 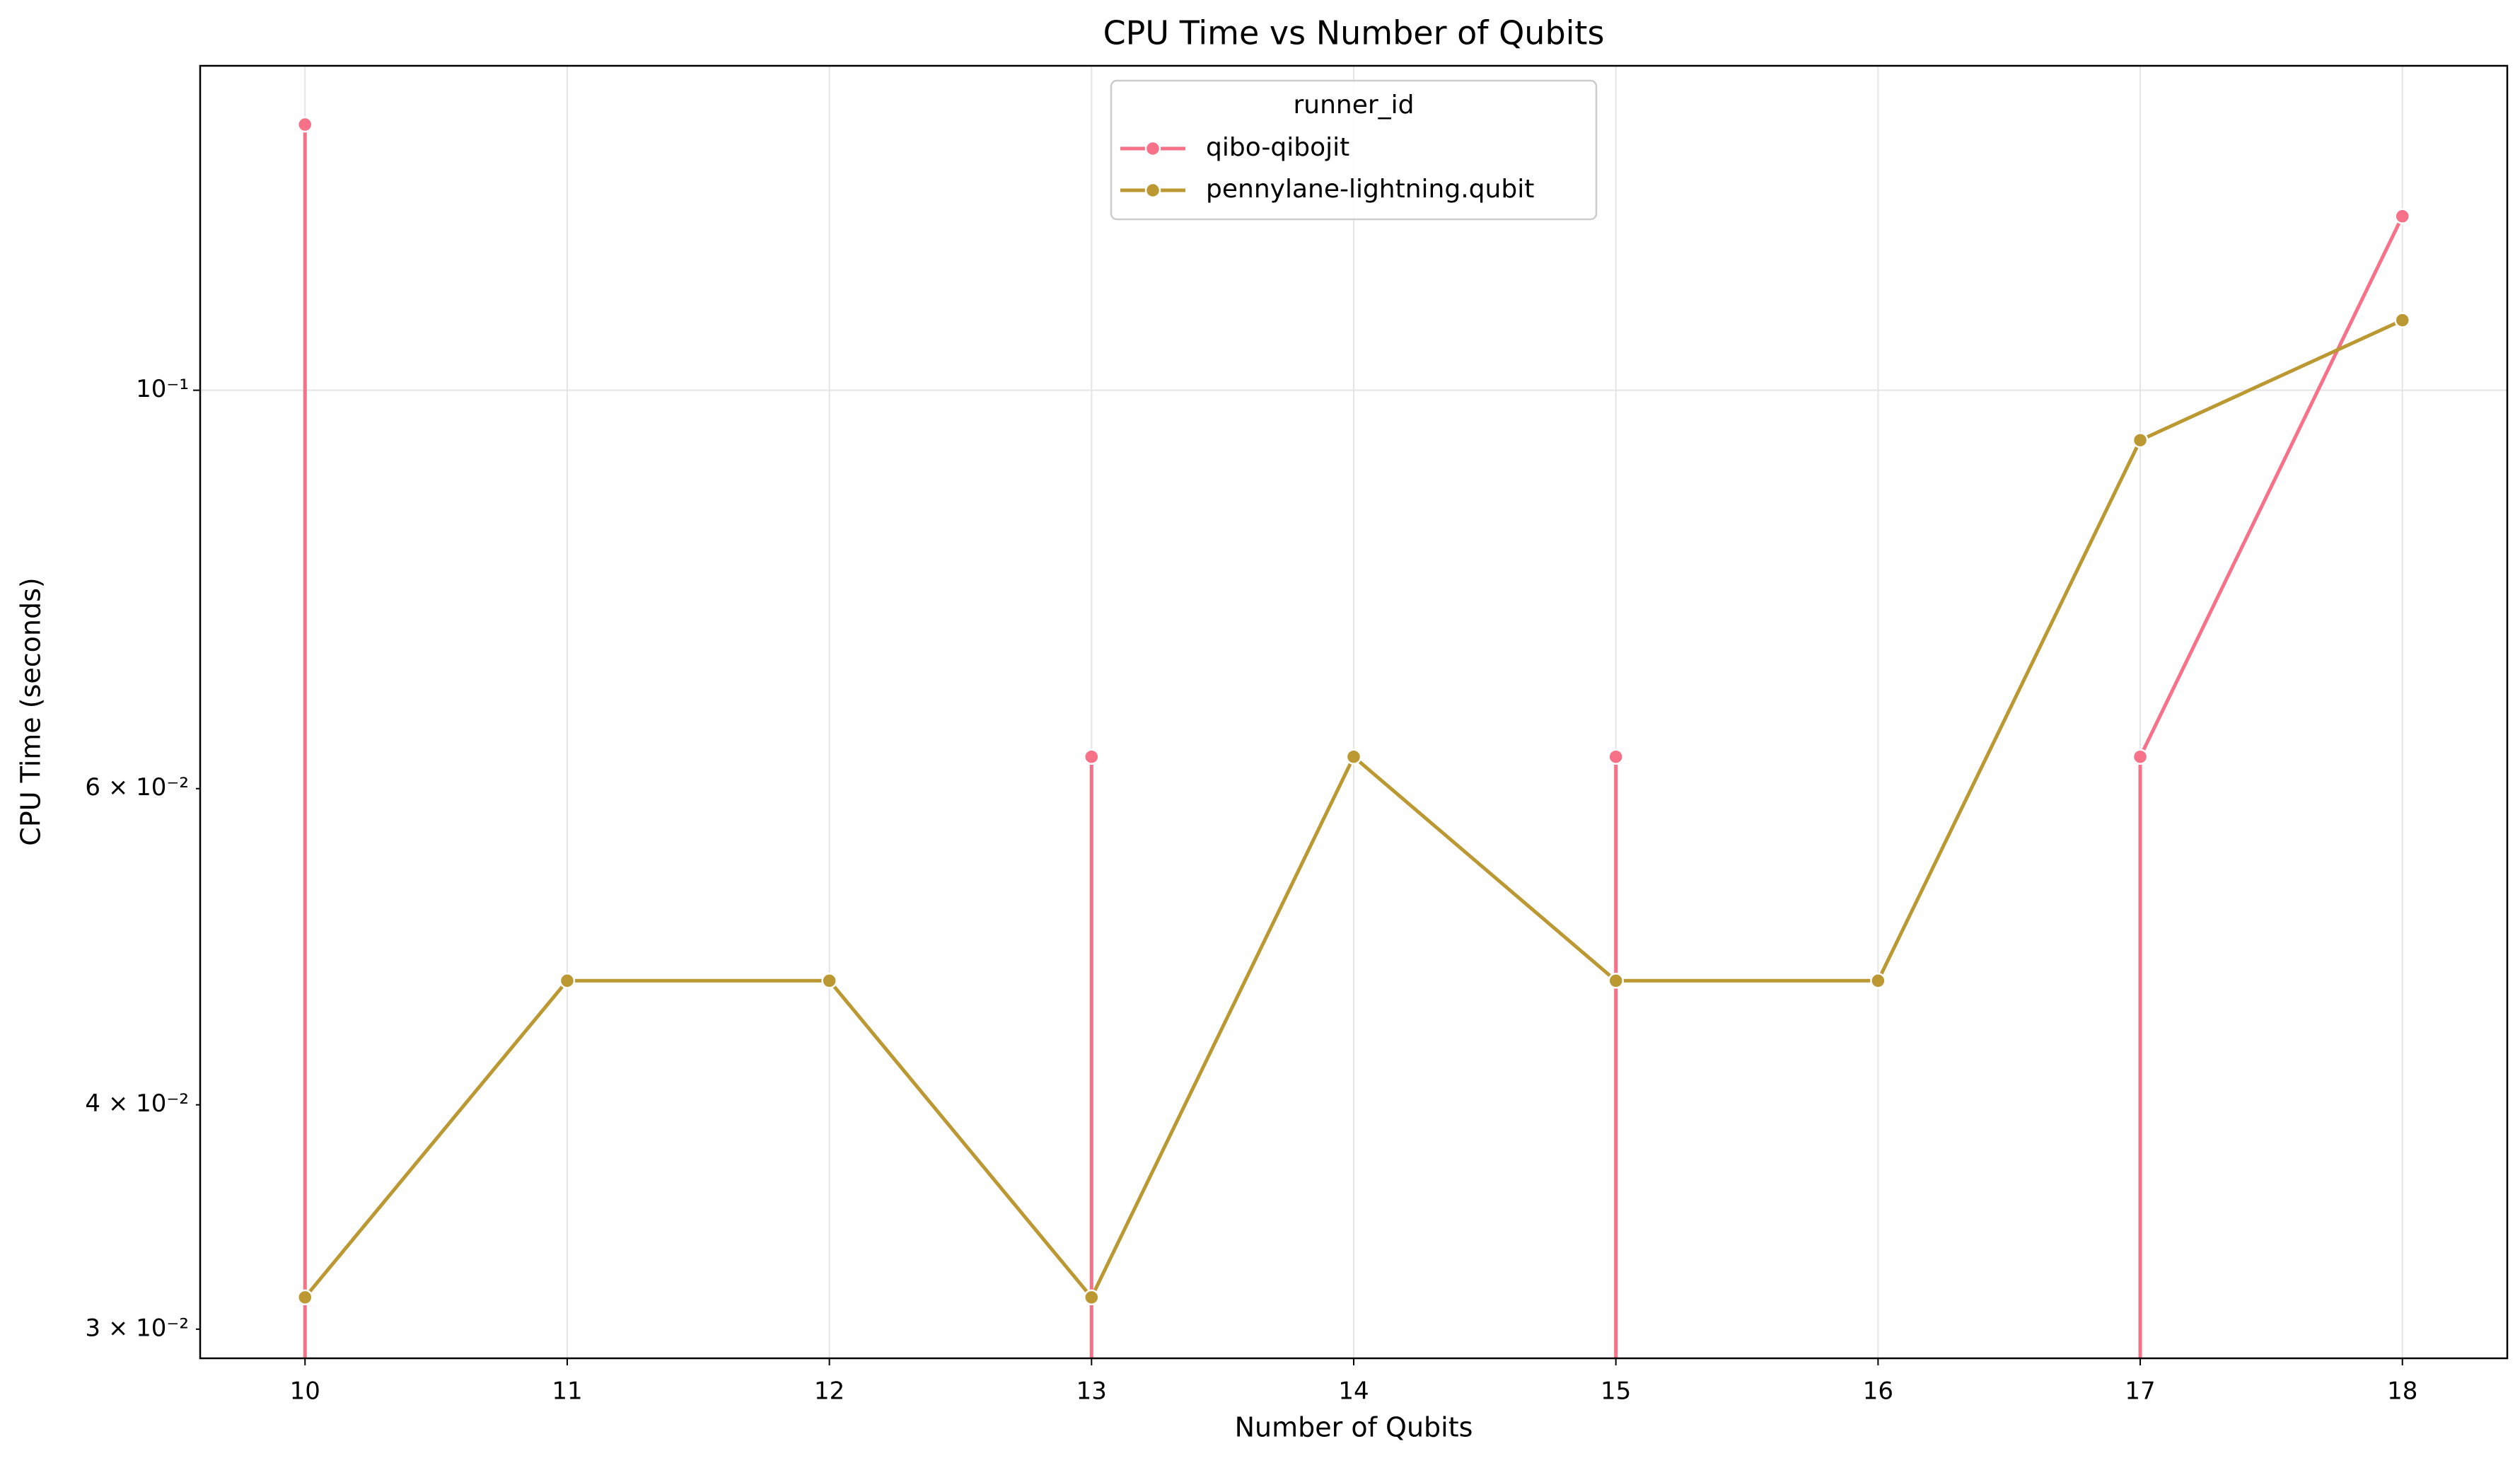 I want to click on chart-title: CPU Time vs Number of Qubits, so click(x=1354, y=33).